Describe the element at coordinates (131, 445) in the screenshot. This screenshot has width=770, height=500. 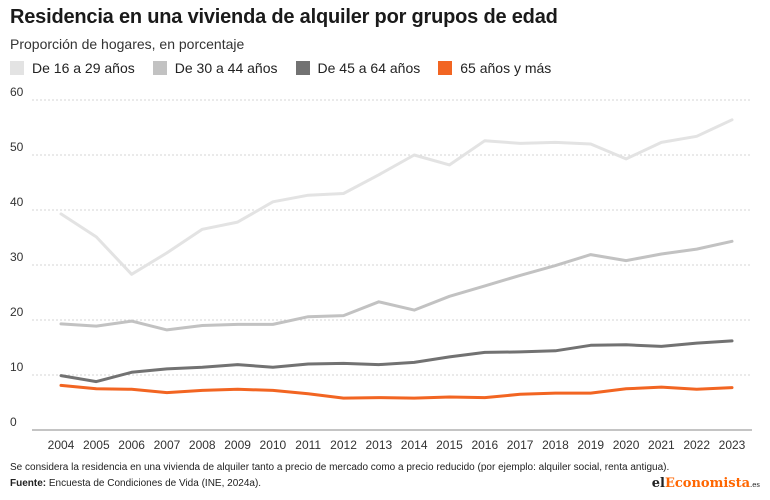
I see `x-tick-label: 2006` at that location.